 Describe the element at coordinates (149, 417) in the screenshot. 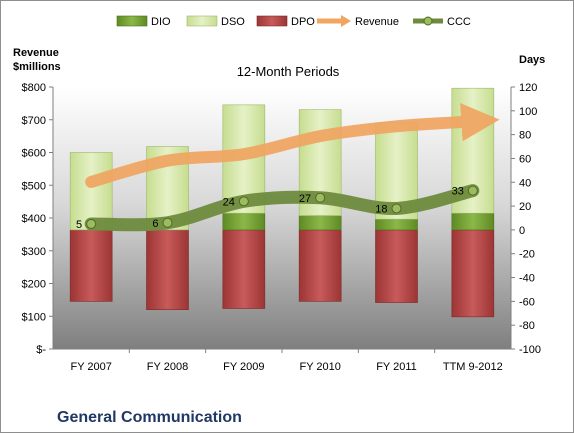

I see `footer-title: General Communication` at that location.